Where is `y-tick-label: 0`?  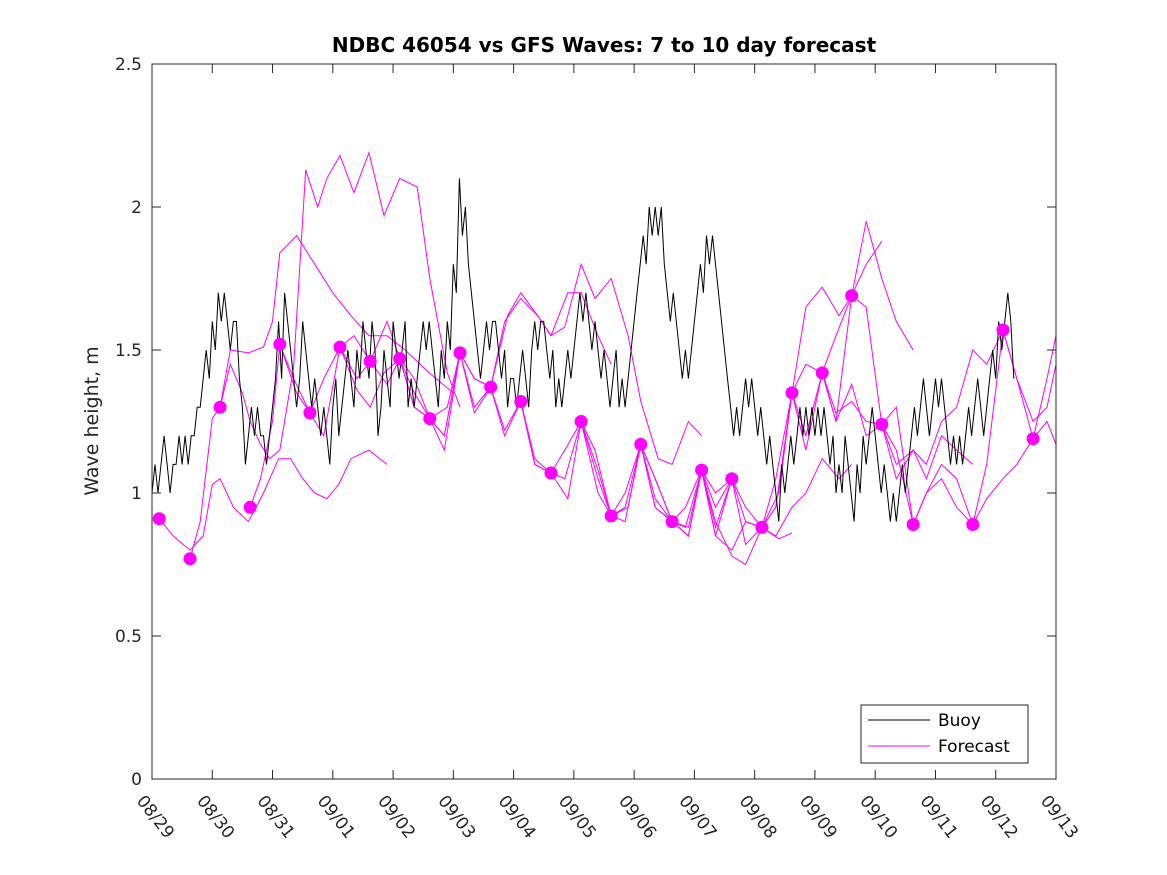
y-tick-label: 0 is located at coordinates (136, 780).